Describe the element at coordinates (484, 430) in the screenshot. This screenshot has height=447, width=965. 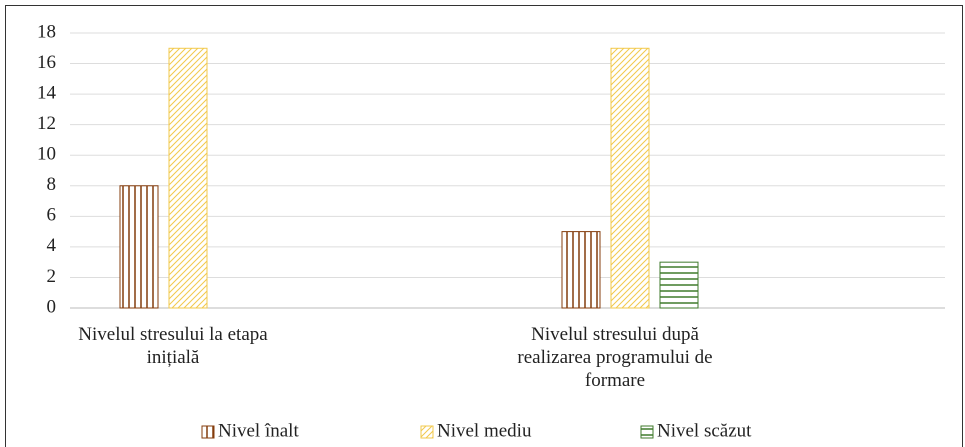
I see `legend-label: Nivel mediu` at that location.